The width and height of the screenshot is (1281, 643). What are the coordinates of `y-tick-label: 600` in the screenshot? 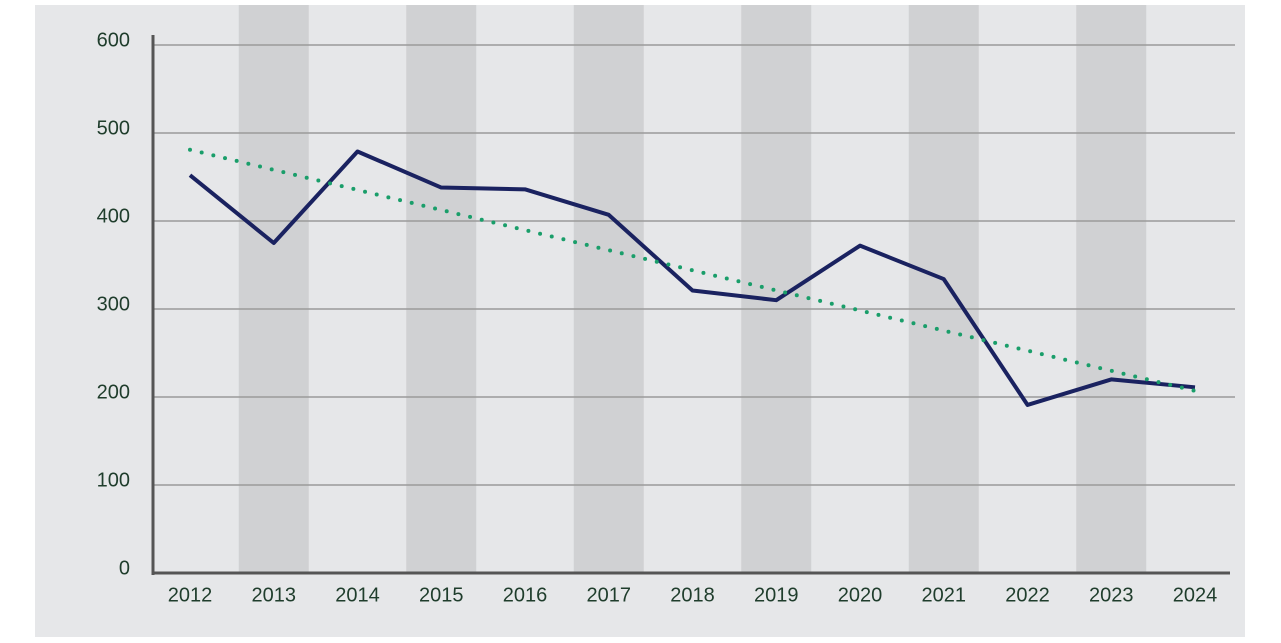 It's located at (113, 40).